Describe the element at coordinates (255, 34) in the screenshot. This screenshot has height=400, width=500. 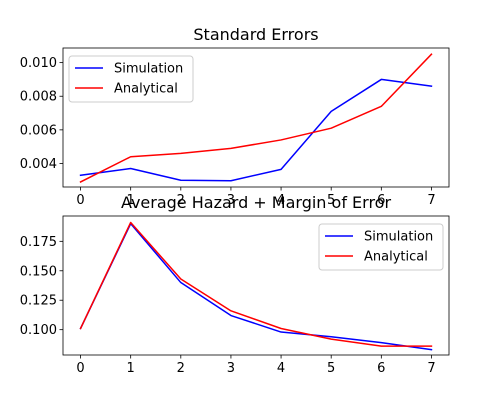
I see `chart-title: Standard Errors` at that location.